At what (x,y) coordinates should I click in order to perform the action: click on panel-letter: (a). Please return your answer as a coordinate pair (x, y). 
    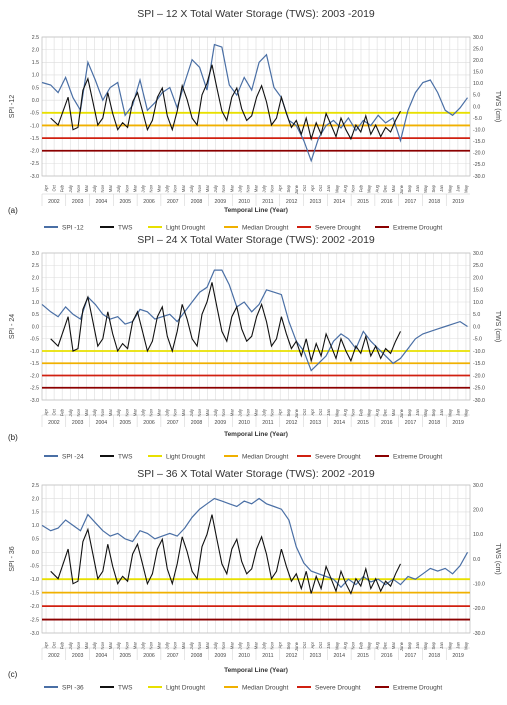
    Looking at the image, I should click on (13, 210).